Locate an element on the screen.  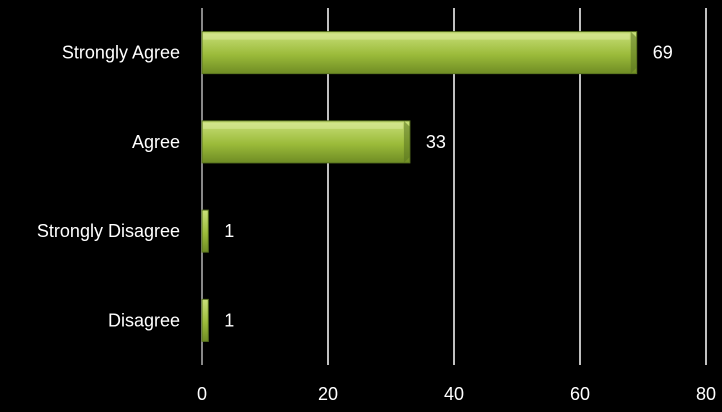
category-label: Agree is located at coordinates (156, 142).